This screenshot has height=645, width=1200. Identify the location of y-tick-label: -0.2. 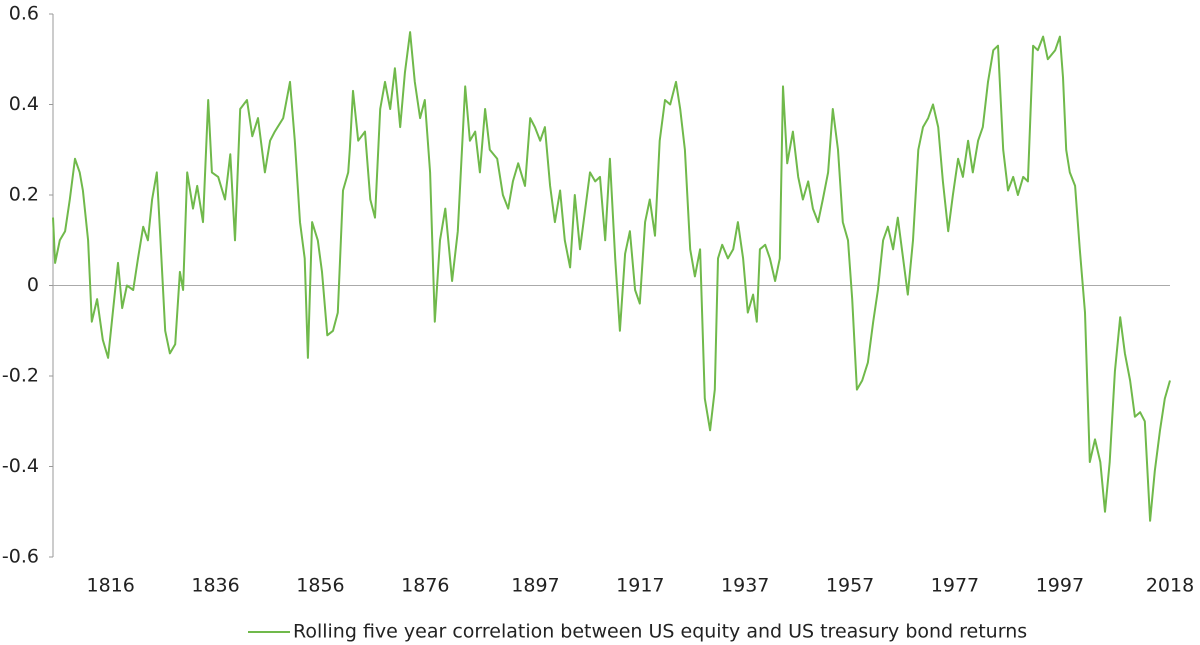
(20, 376).